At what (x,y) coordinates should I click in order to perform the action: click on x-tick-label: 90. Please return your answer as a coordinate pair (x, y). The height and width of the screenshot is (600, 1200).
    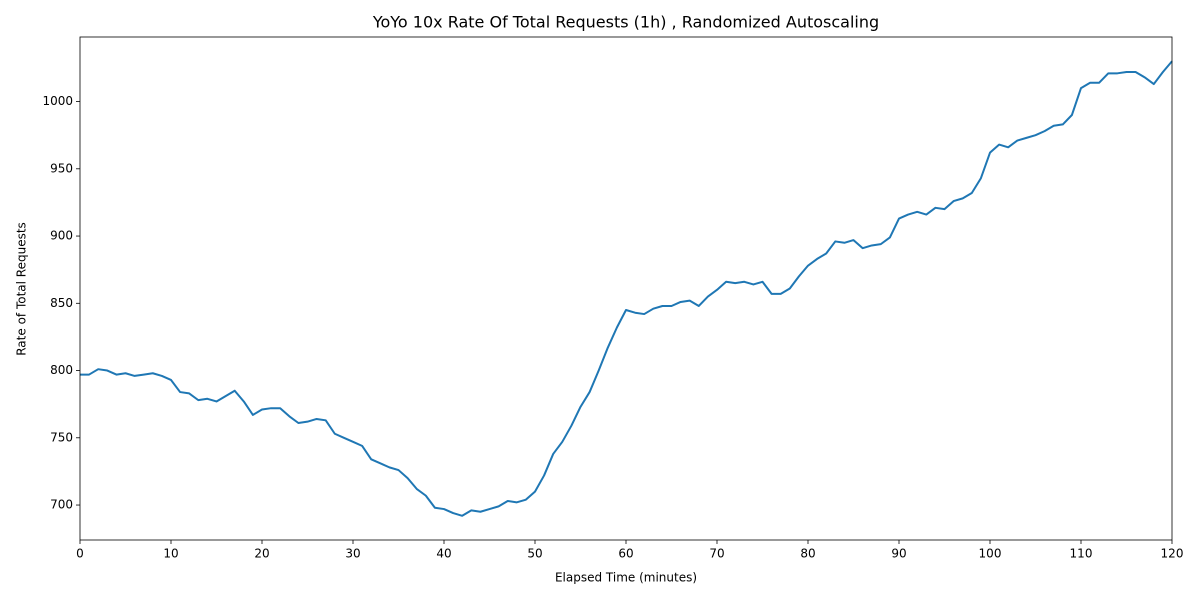
    Looking at the image, I should click on (898, 554).